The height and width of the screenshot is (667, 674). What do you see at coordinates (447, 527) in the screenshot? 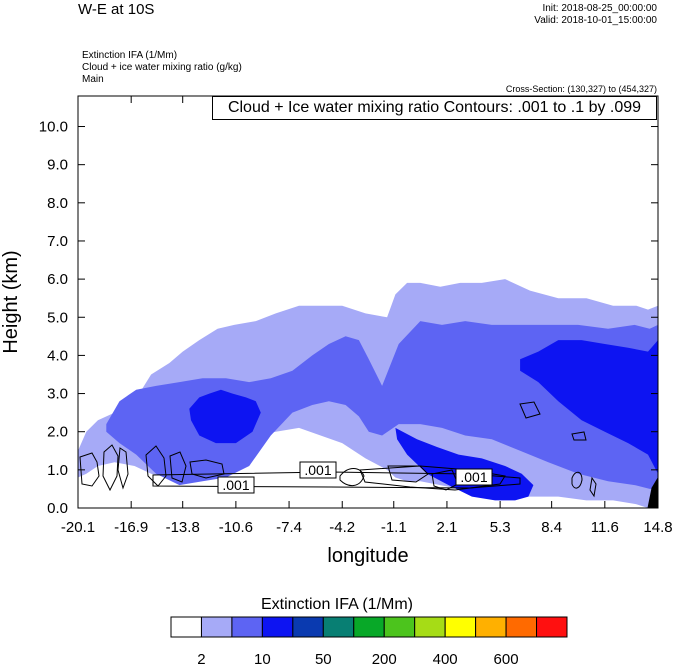
I see `x-tick-label: 2.1` at bounding box center [447, 527].